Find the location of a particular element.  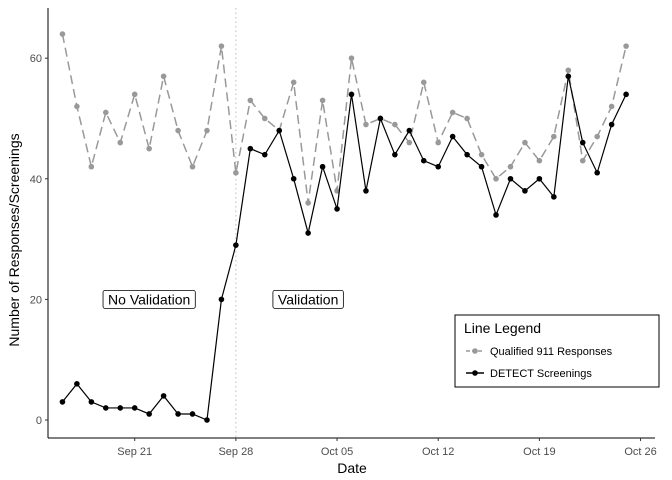

x-tick-label: Oct 26 is located at coordinates (640, 452).